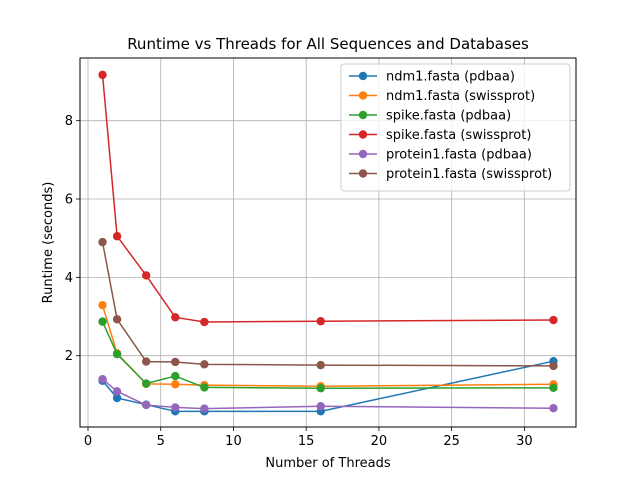  I want to click on legend-item: protein1.fasta (swissprot), so click(450, 174).